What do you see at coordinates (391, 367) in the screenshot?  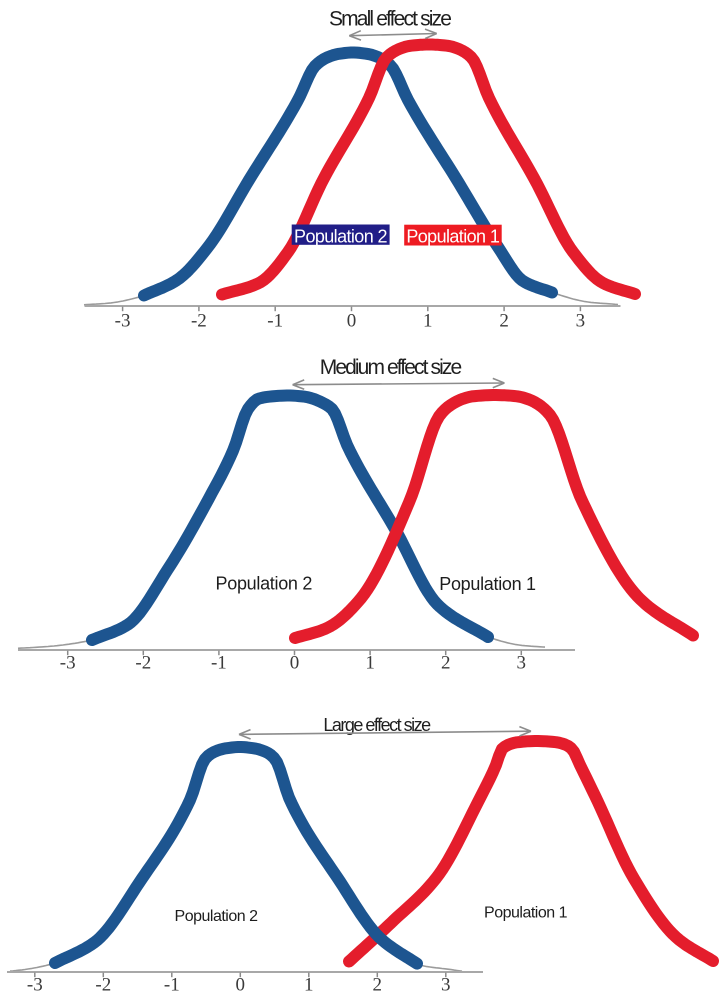 I see `svg-text: Medium effect size` at bounding box center [391, 367].